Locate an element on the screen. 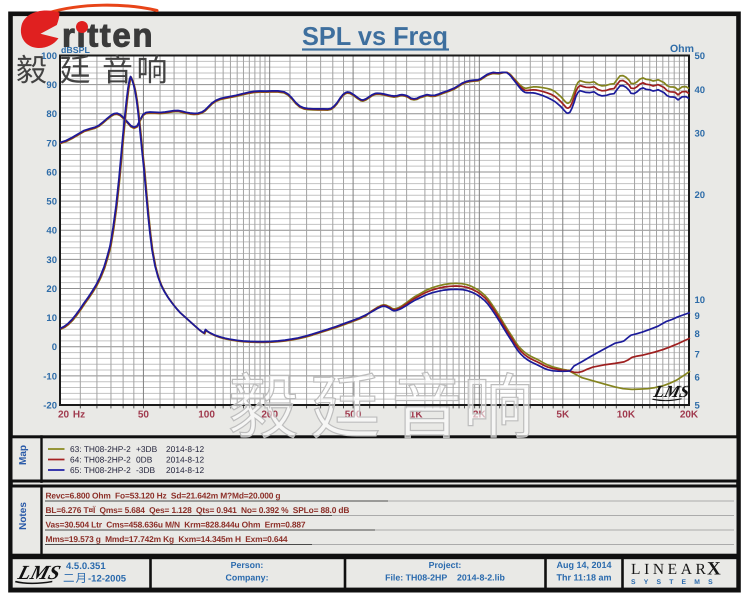  svg-text: 0 is located at coordinates (54, 347).